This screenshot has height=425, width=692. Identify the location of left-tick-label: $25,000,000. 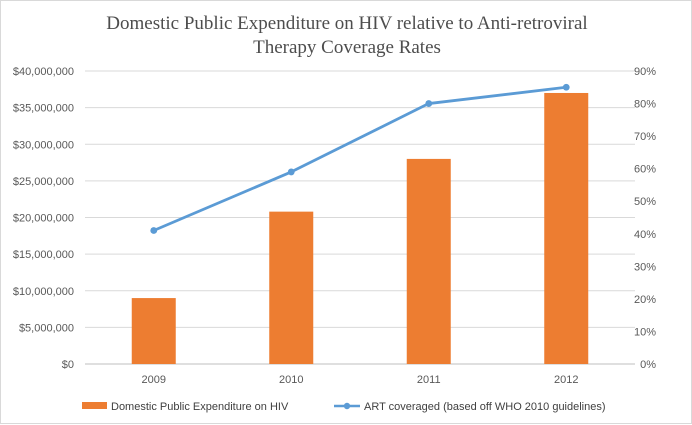
(43, 182).